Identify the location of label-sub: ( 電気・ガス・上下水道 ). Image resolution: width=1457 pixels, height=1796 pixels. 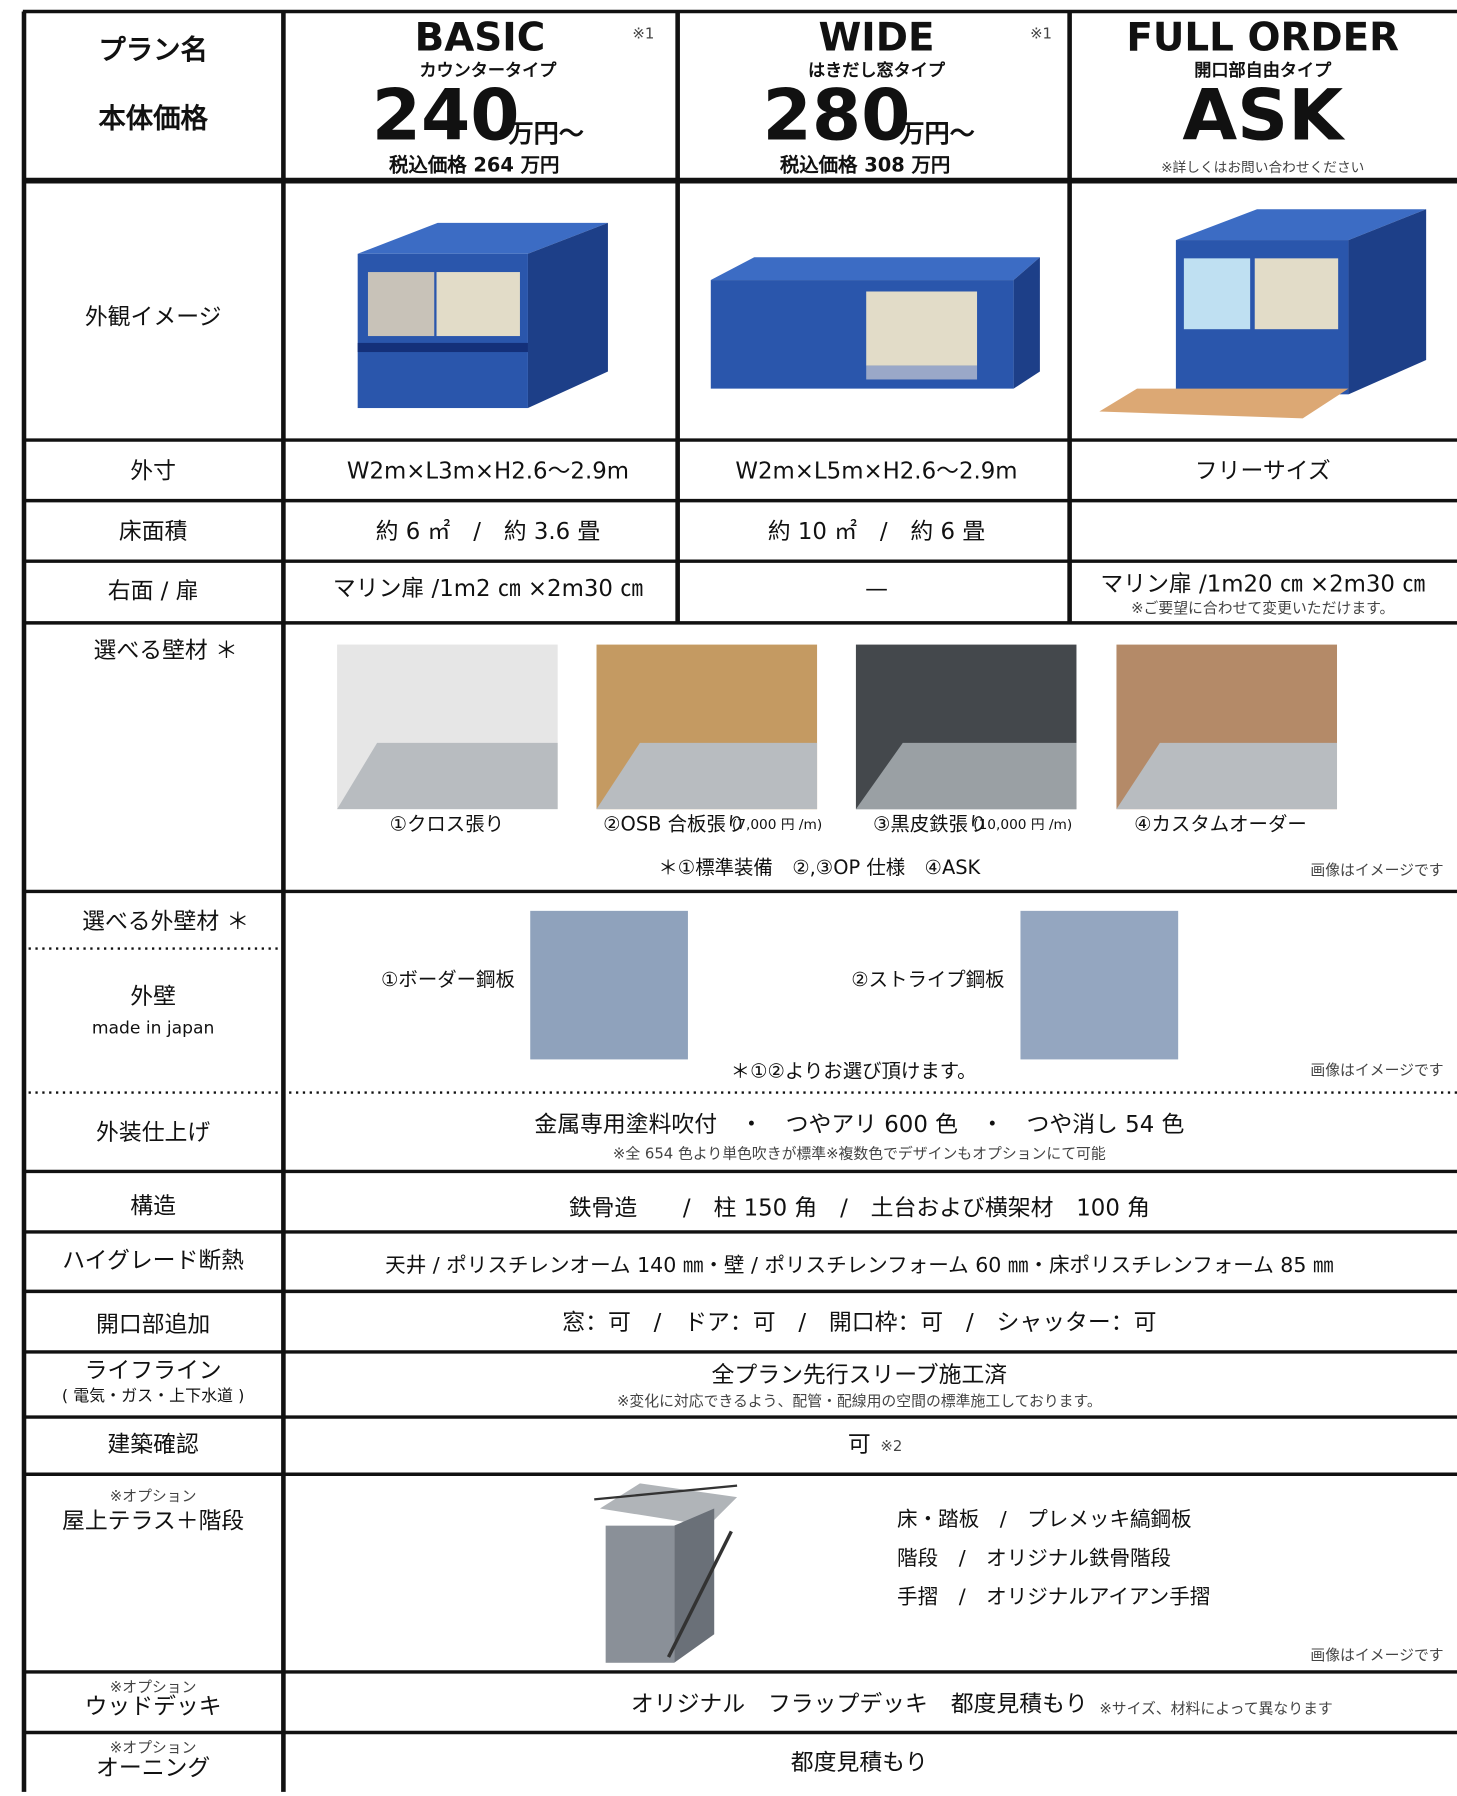
(153, 1395).